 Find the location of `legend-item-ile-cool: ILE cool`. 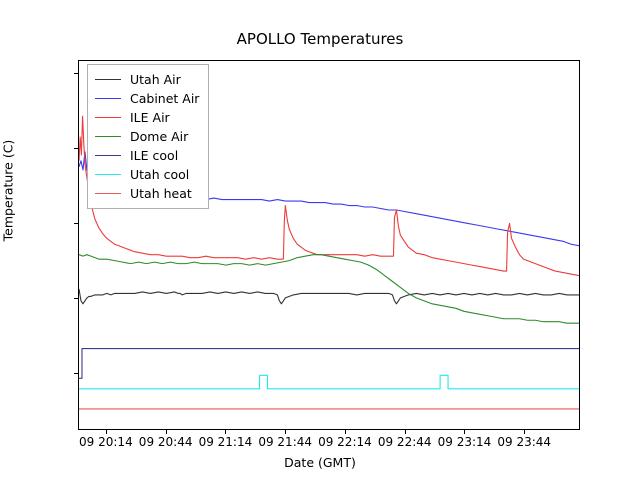

legend-item-ile-cool: ILE cool is located at coordinates (147, 155).